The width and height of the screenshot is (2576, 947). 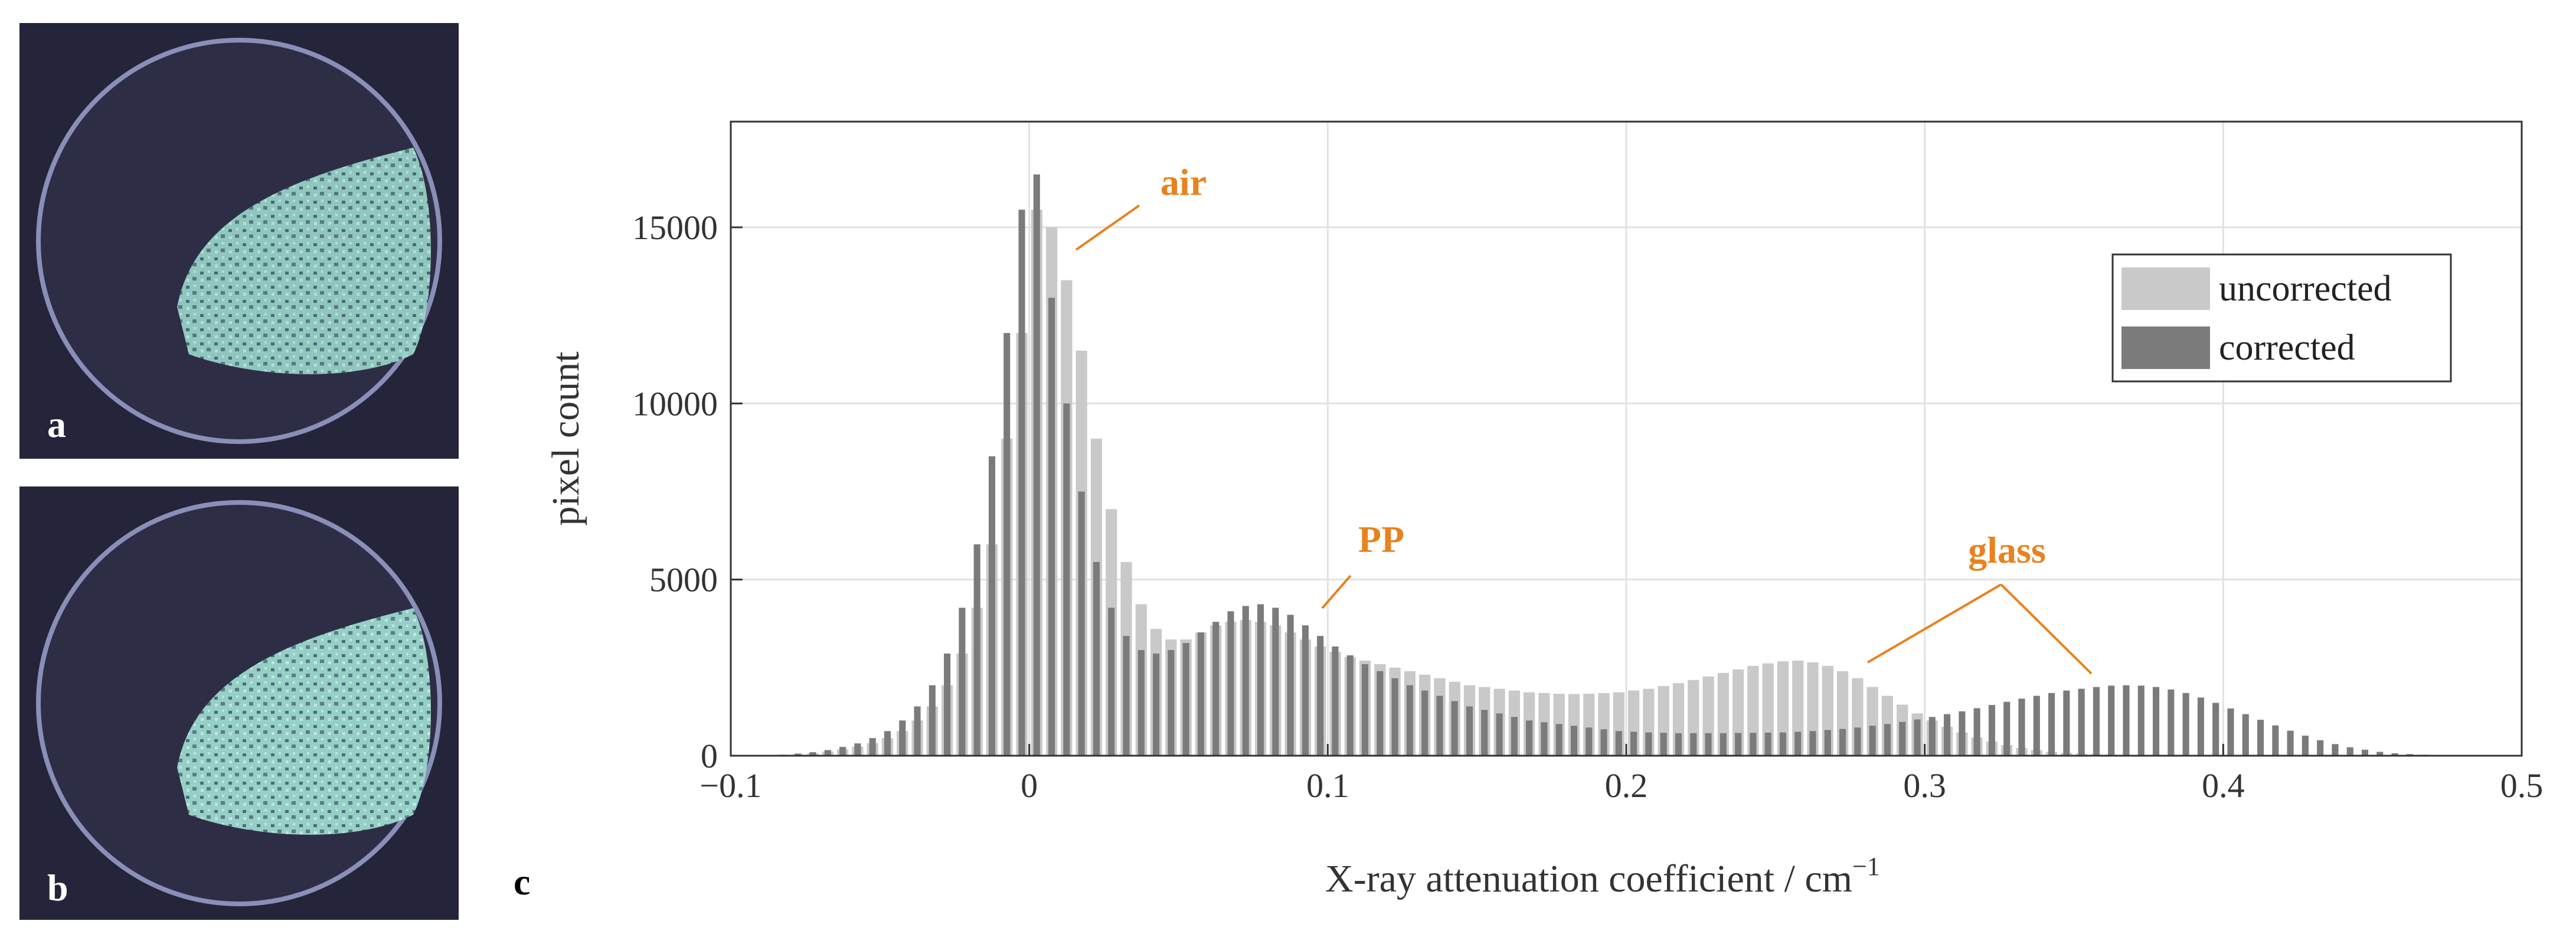 What do you see at coordinates (675, 403) in the screenshot?
I see `y-tick-label: 10000` at bounding box center [675, 403].